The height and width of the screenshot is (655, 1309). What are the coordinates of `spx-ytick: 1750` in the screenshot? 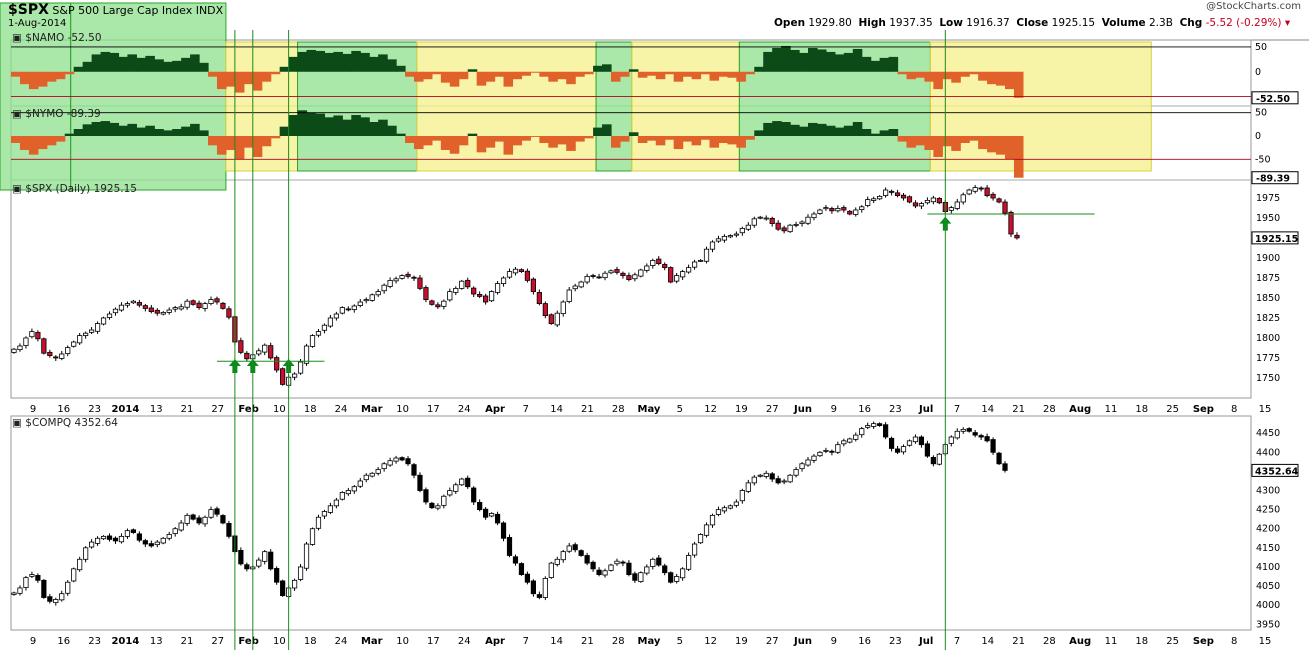 It's located at (1268, 378).